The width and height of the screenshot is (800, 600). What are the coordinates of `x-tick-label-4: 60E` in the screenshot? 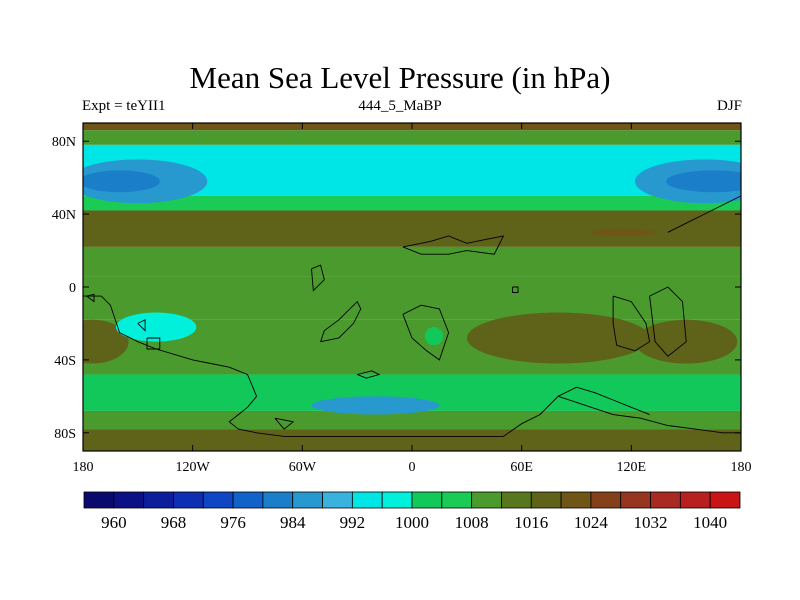 It's located at (521, 467).